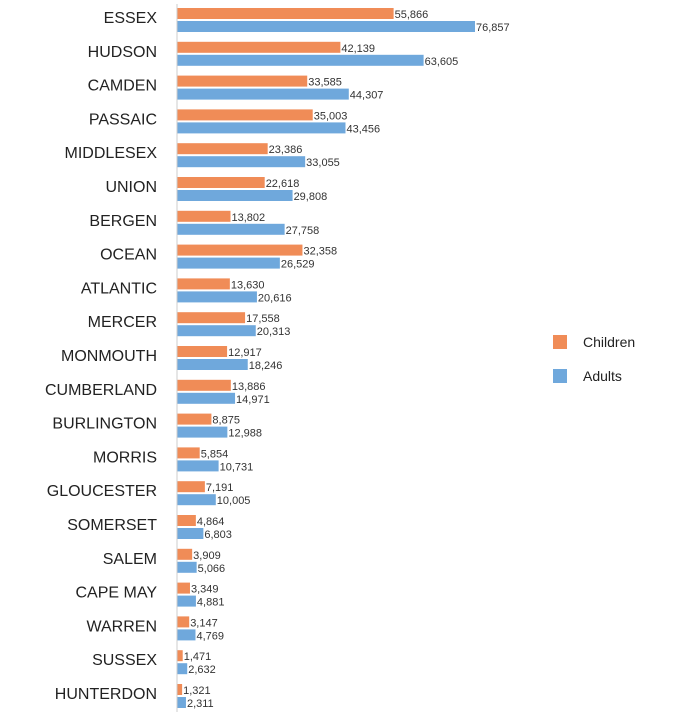 This screenshot has height=713, width=676. I want to click on category-label-cape-may: CAPE MAY, so click(117, 593).